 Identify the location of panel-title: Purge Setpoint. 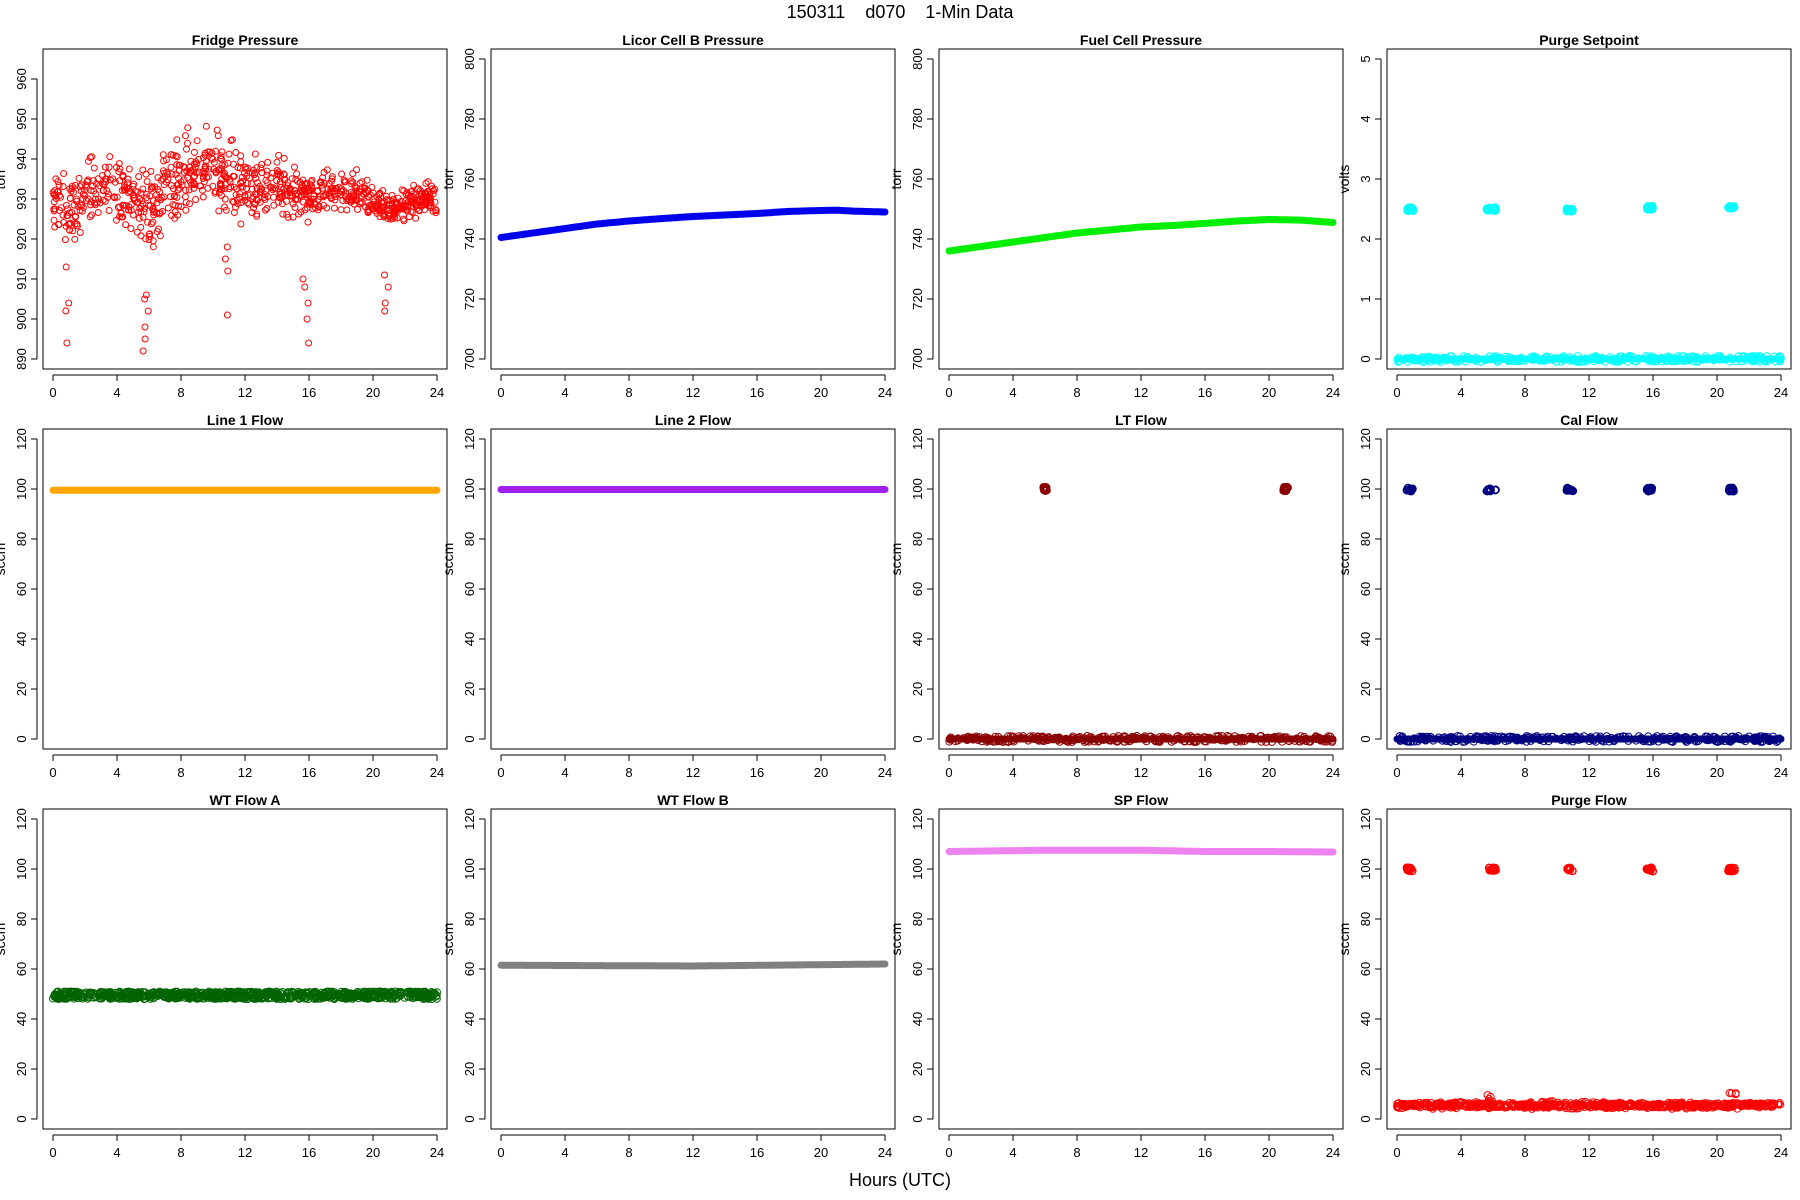
(1589, 40).